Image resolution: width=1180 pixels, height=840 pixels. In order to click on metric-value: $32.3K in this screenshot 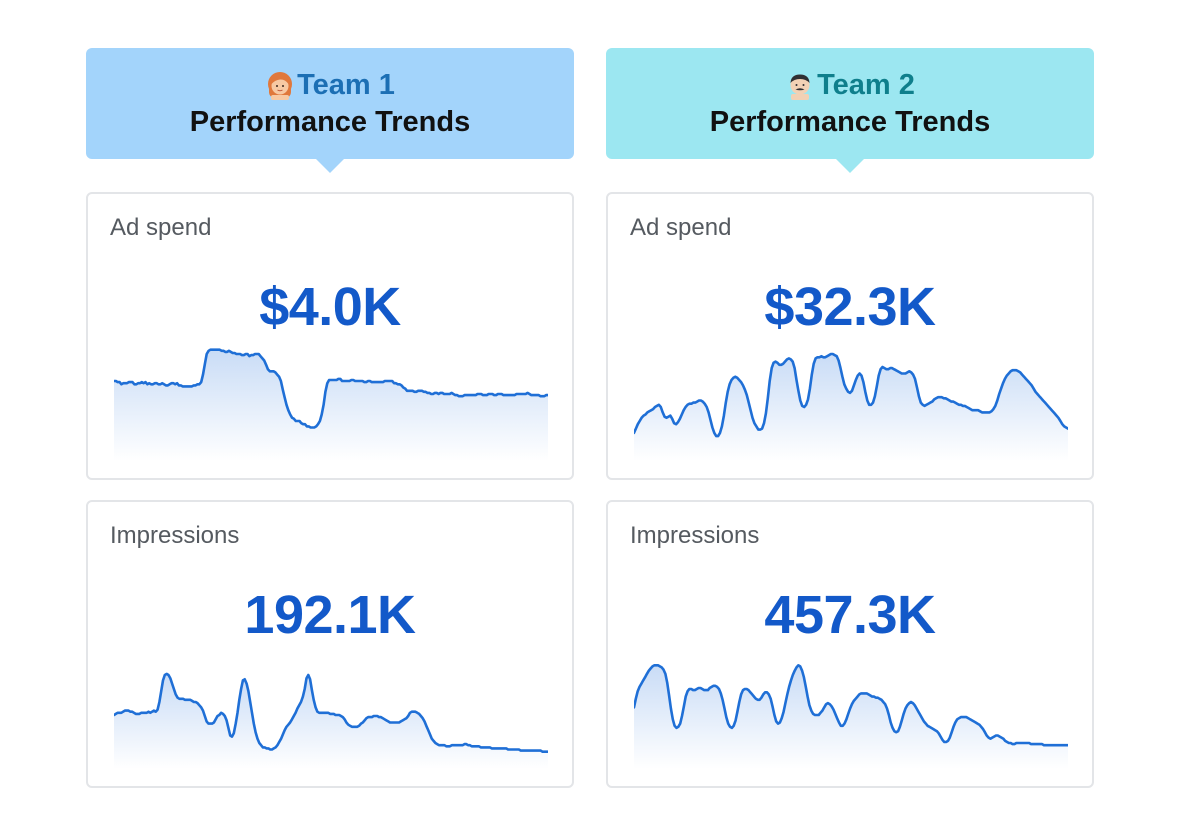, I will do `click(850, 307)`.